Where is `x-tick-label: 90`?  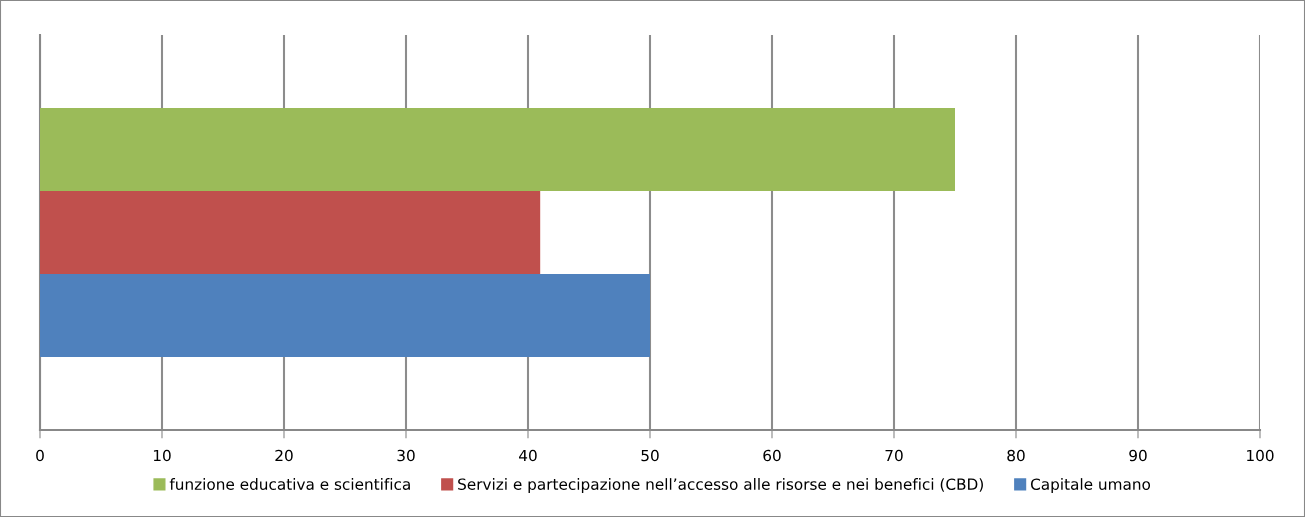
x-tick-label: 90 is located at coordinates (1138, 455).